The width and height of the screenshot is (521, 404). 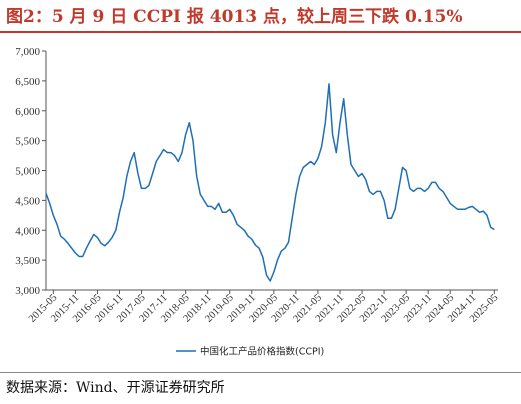 What do you see at coordinates (262, 352) in the screenshot?
I see `legend-label-ccpi: 中国化工产品价格指数(CCPI)` at bounding box center [262, 352].